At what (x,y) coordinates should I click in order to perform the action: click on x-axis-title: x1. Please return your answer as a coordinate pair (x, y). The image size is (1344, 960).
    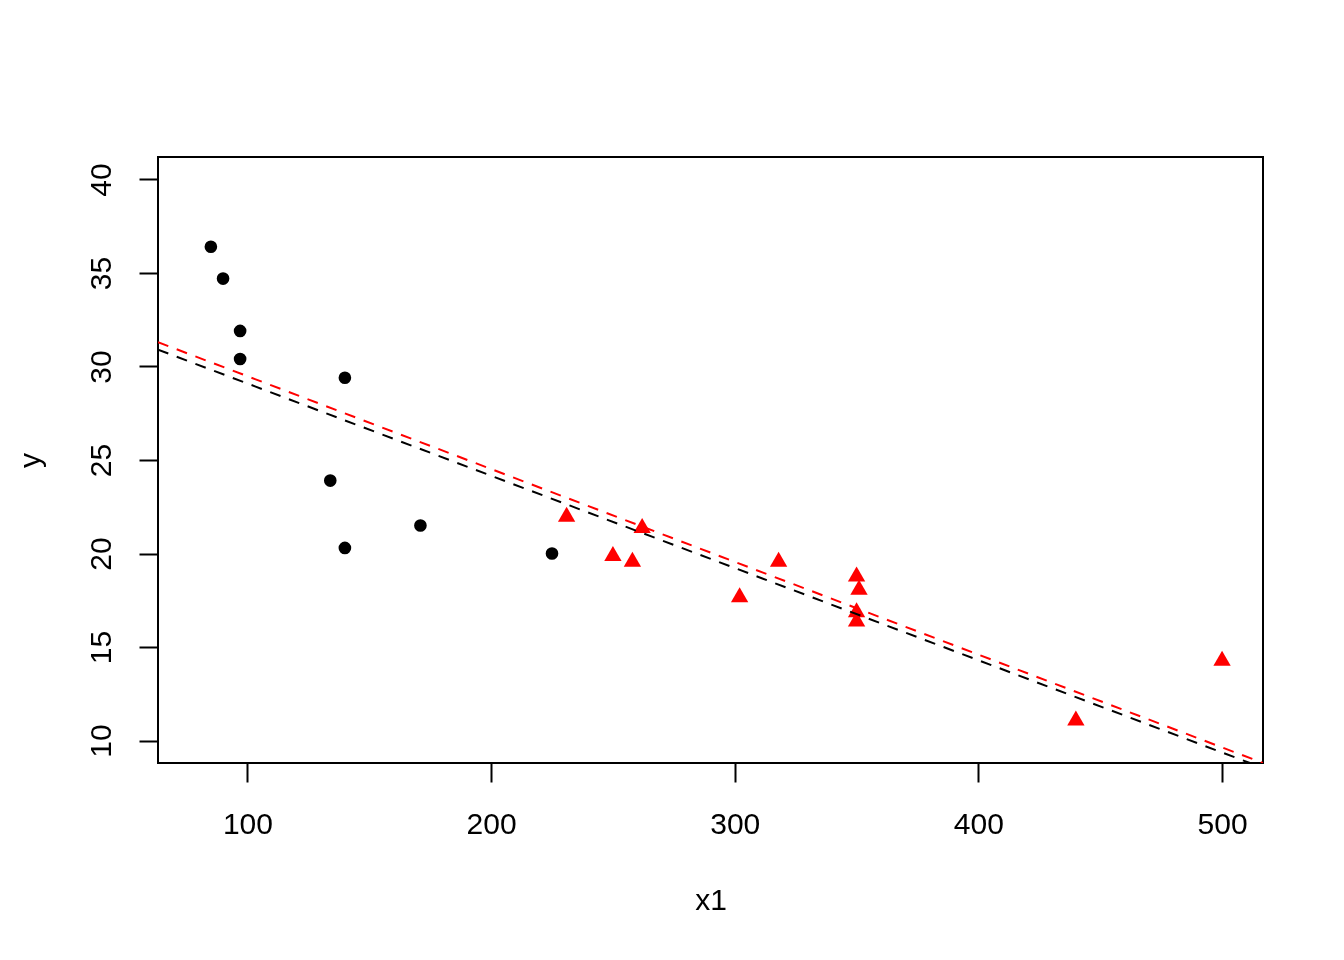
    Looking at the image, I should click on (711, 899).